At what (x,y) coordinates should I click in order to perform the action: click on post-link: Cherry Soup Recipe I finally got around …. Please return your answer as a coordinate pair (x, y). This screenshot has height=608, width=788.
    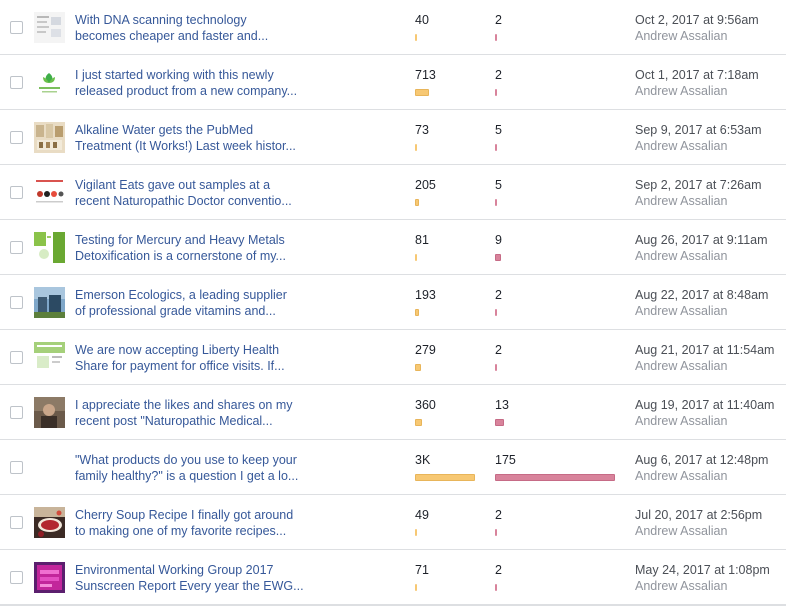
    Looking at the image, I should click on (190, 523).